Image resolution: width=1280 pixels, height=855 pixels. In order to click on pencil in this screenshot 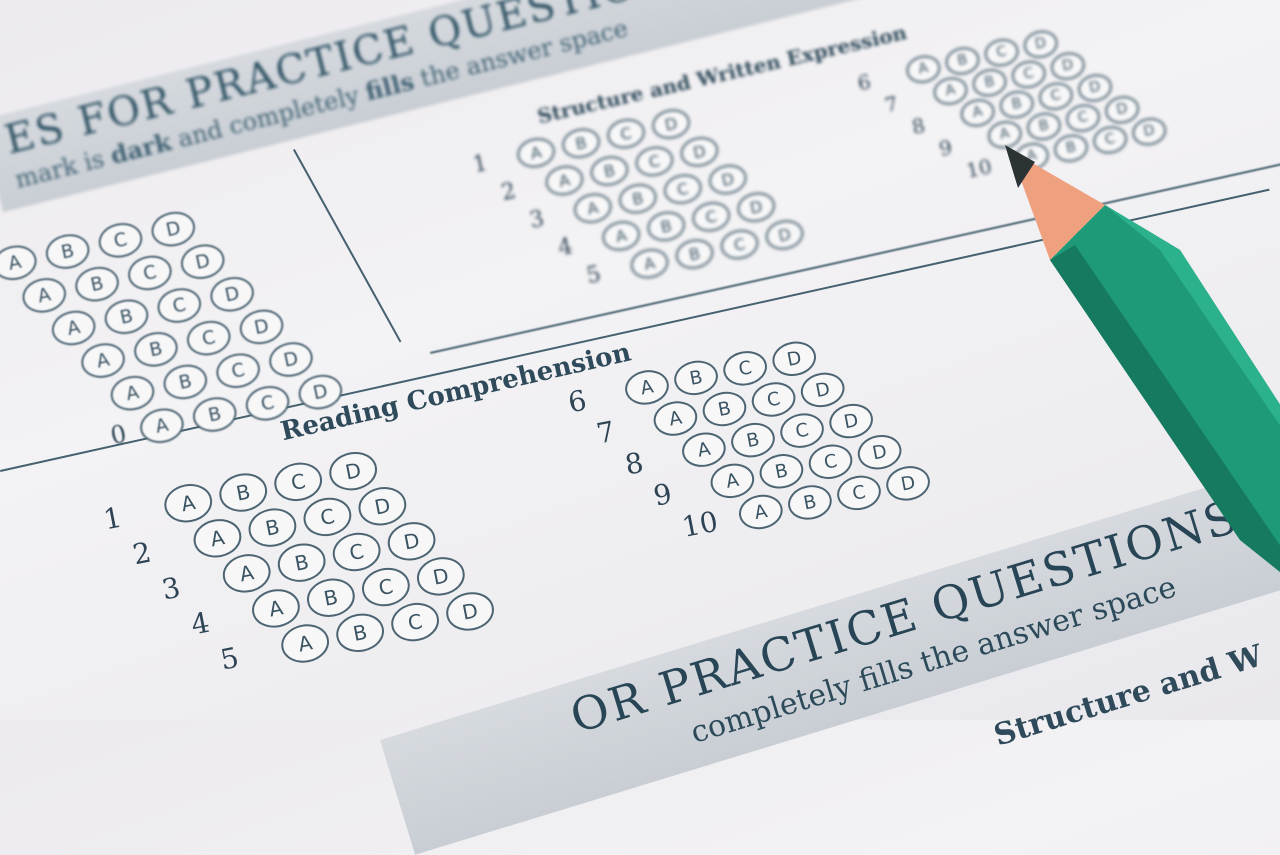, I will do `click(1142, 358)`.